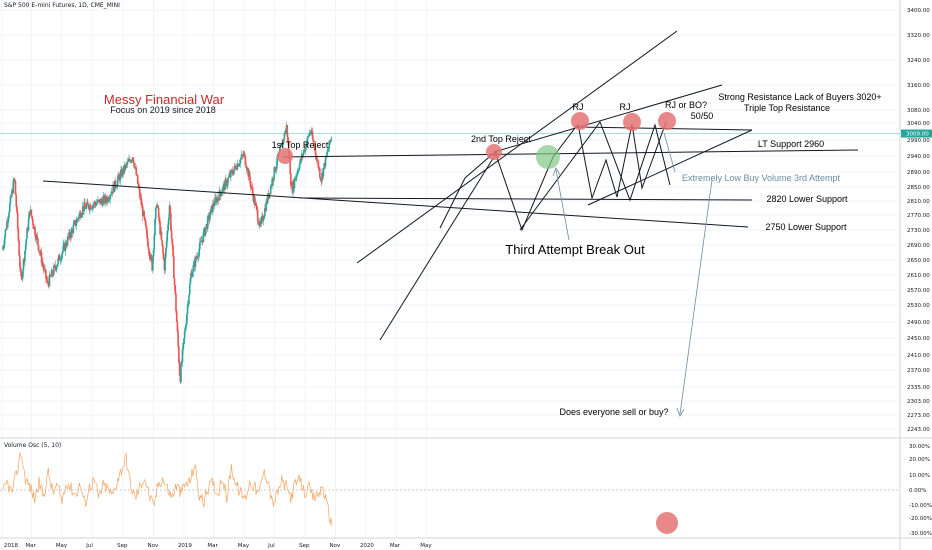 The width and height of the screenshot is (932, 550). What do you see at coordinates (670, 167) in the screenshot?
I see `triangle-bottom` at bounding box center [670, 167].